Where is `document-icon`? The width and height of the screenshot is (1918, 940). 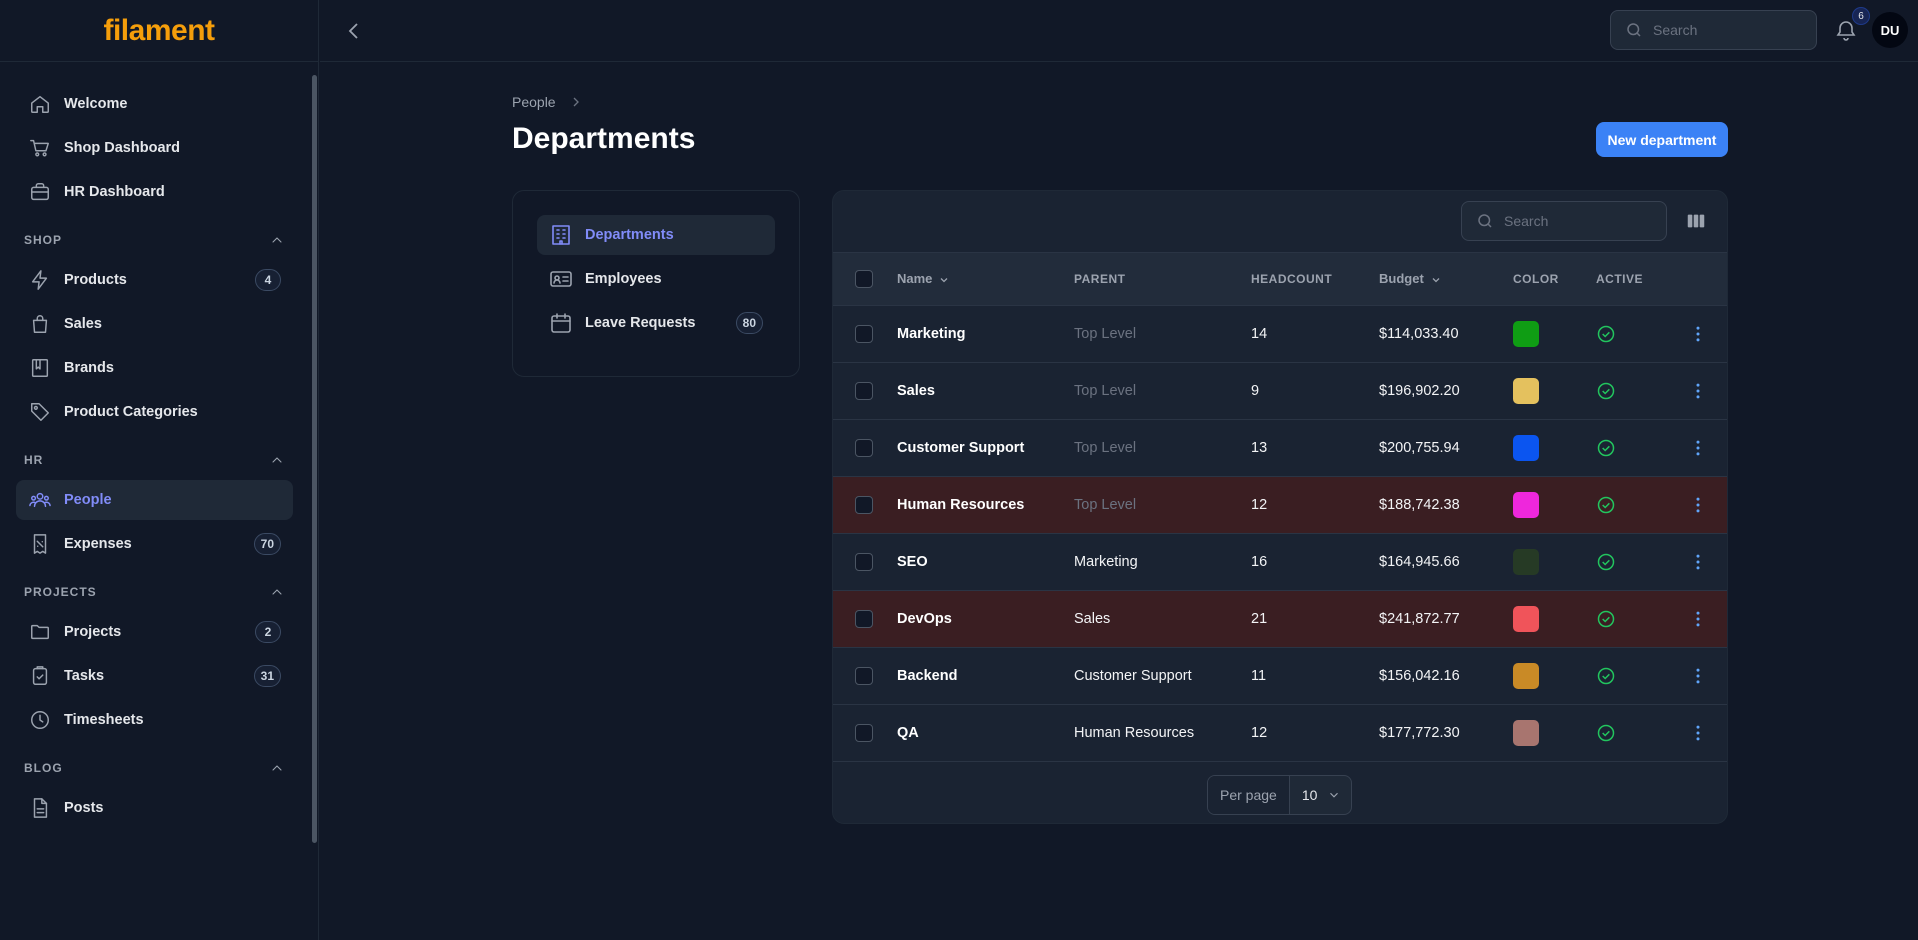
document-icon is located at coordinates (40, 808).